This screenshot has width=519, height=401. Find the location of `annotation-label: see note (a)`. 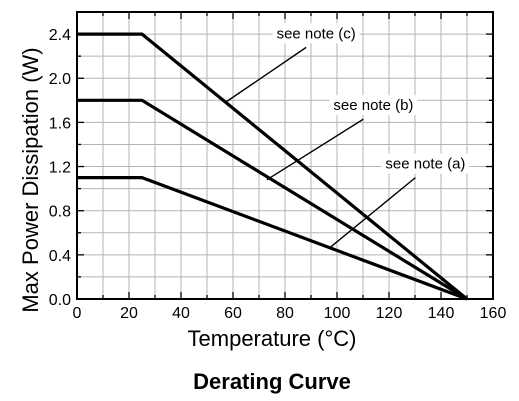

annotation-label: see note (a) is located at coordinates (425, 164).